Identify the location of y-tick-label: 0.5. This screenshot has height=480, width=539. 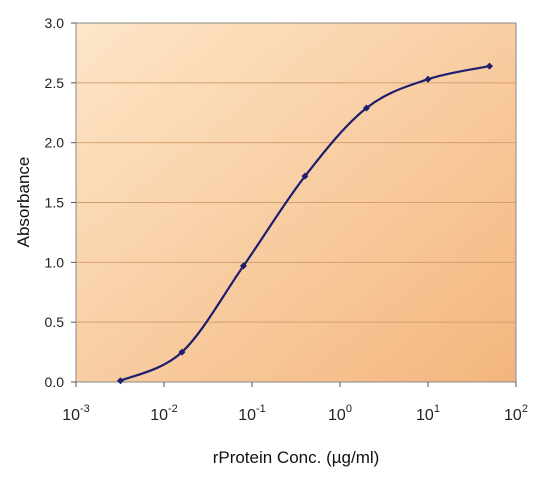
(55, 322).